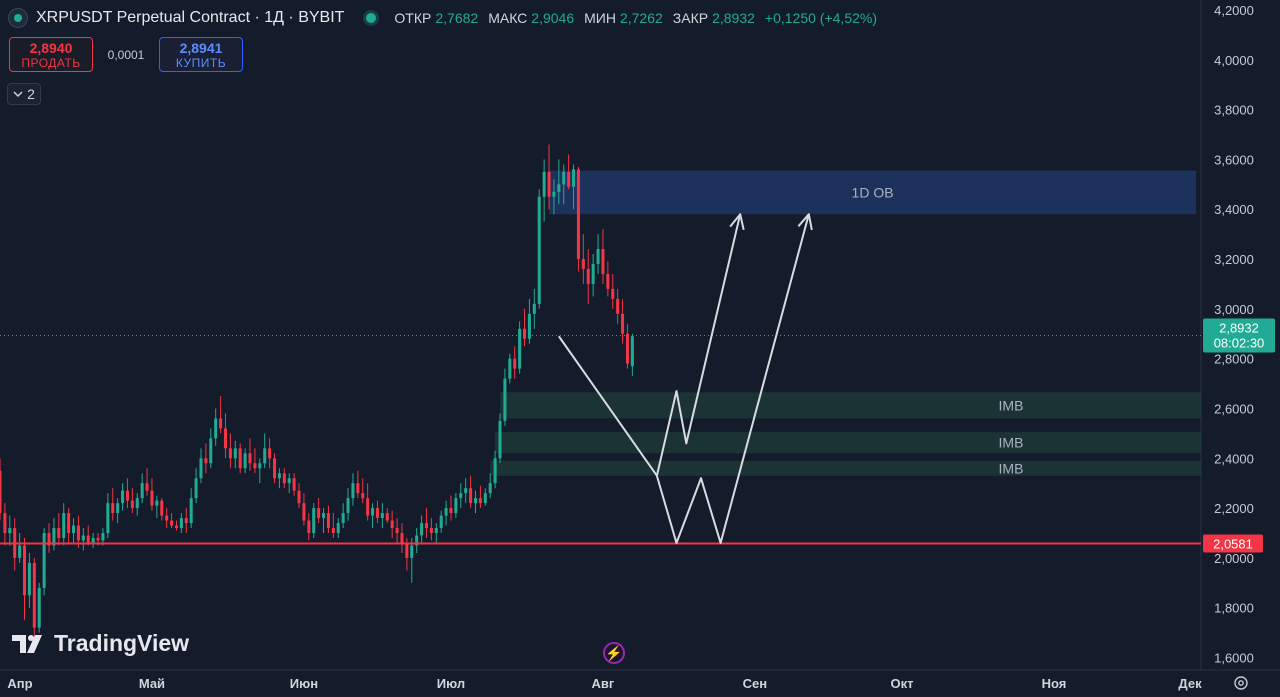 This screenshot has width=1280, height=697. What do you see at coordinates (122, 643) in the screenshot?
I see `logo-text: TradingView` at bounding box center [122, 643].